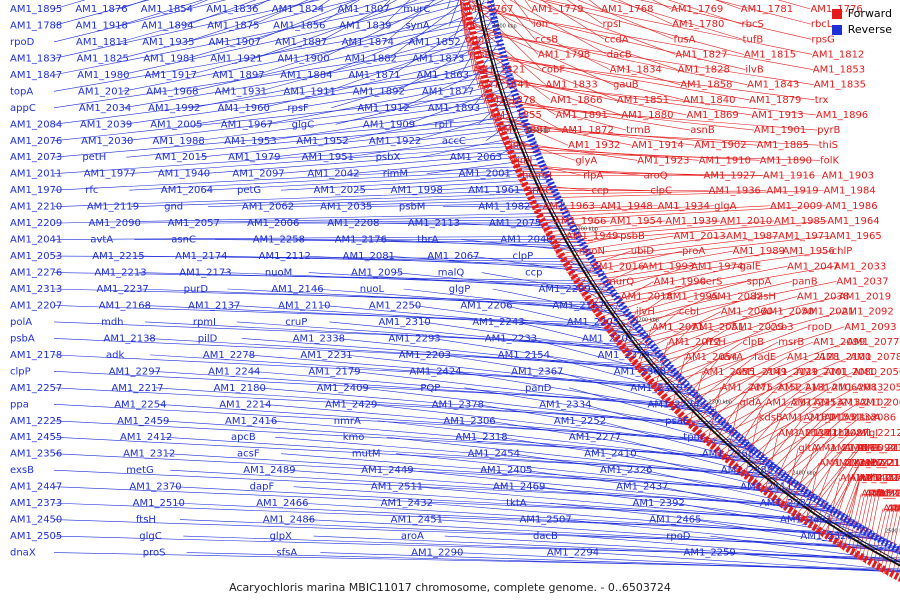  Describe the element at coordinates (234, 371) in the screenshot. I see `reverse-gene-label: AM1_2244` at that location.